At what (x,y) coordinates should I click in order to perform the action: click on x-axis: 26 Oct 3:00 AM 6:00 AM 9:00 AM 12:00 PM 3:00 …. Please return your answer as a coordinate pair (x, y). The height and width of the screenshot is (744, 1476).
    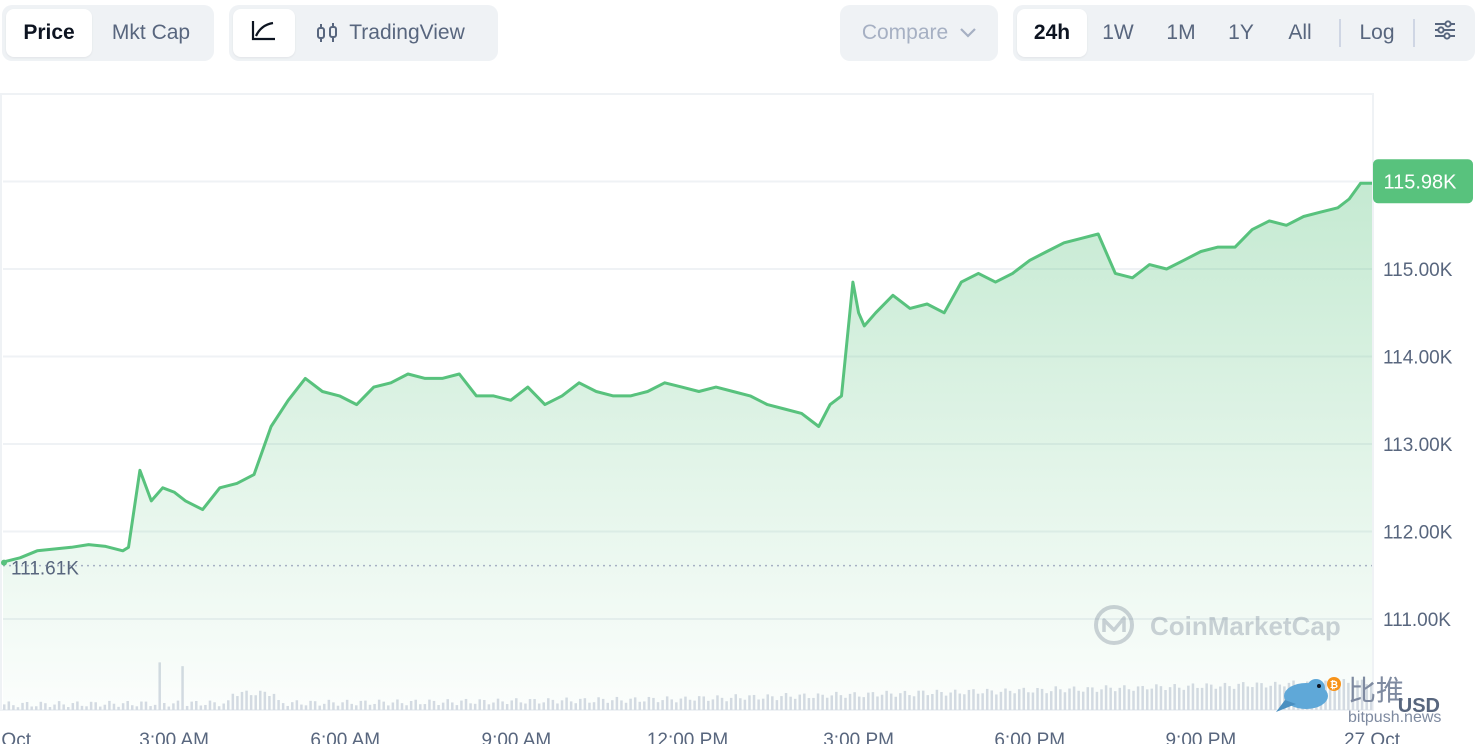
    Looking at the image, I should click on (700, 737).